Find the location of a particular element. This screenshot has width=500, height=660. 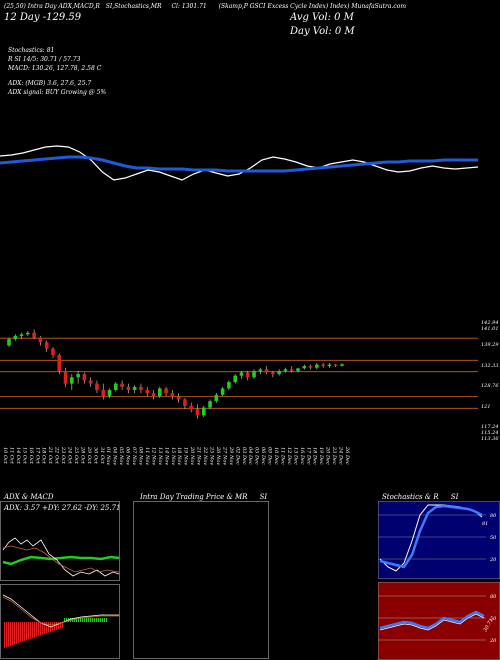

stoch-d-line is located at coordinates (431, 536).